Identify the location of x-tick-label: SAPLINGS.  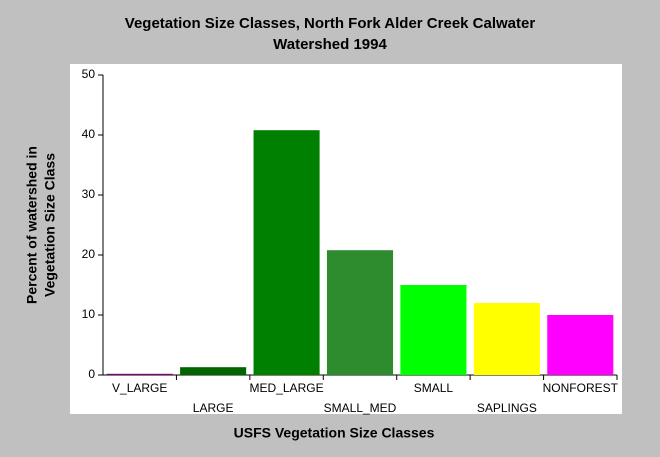
(507, 408).